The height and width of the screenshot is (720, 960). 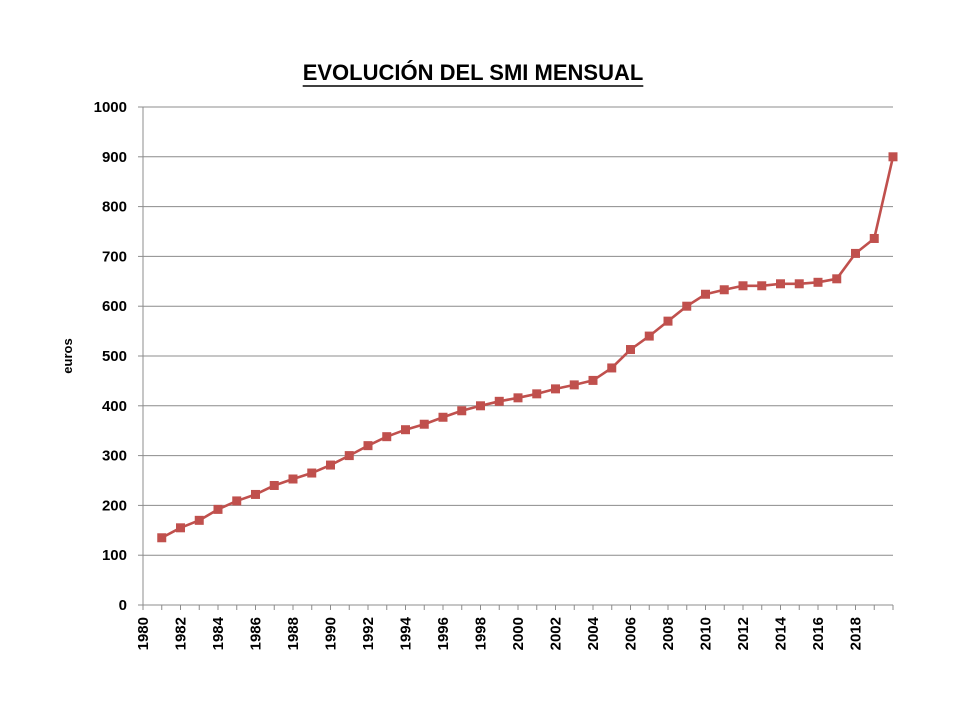 What do you see at coordinates (556, 633) in the screenshot?
I see `x-tick-label: 2002` at bounding box center [556, 633].